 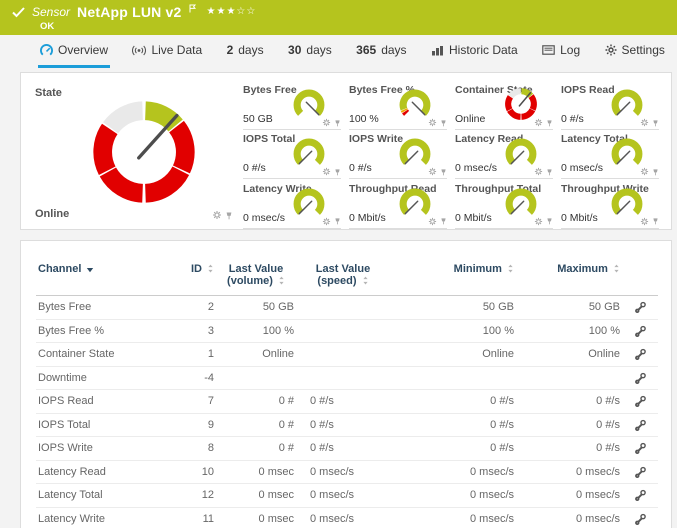 What do you see at coordinates (498, 307) in the screenshot?
I see `minimum-value: 50 GB` at bounding box center [498, 307].